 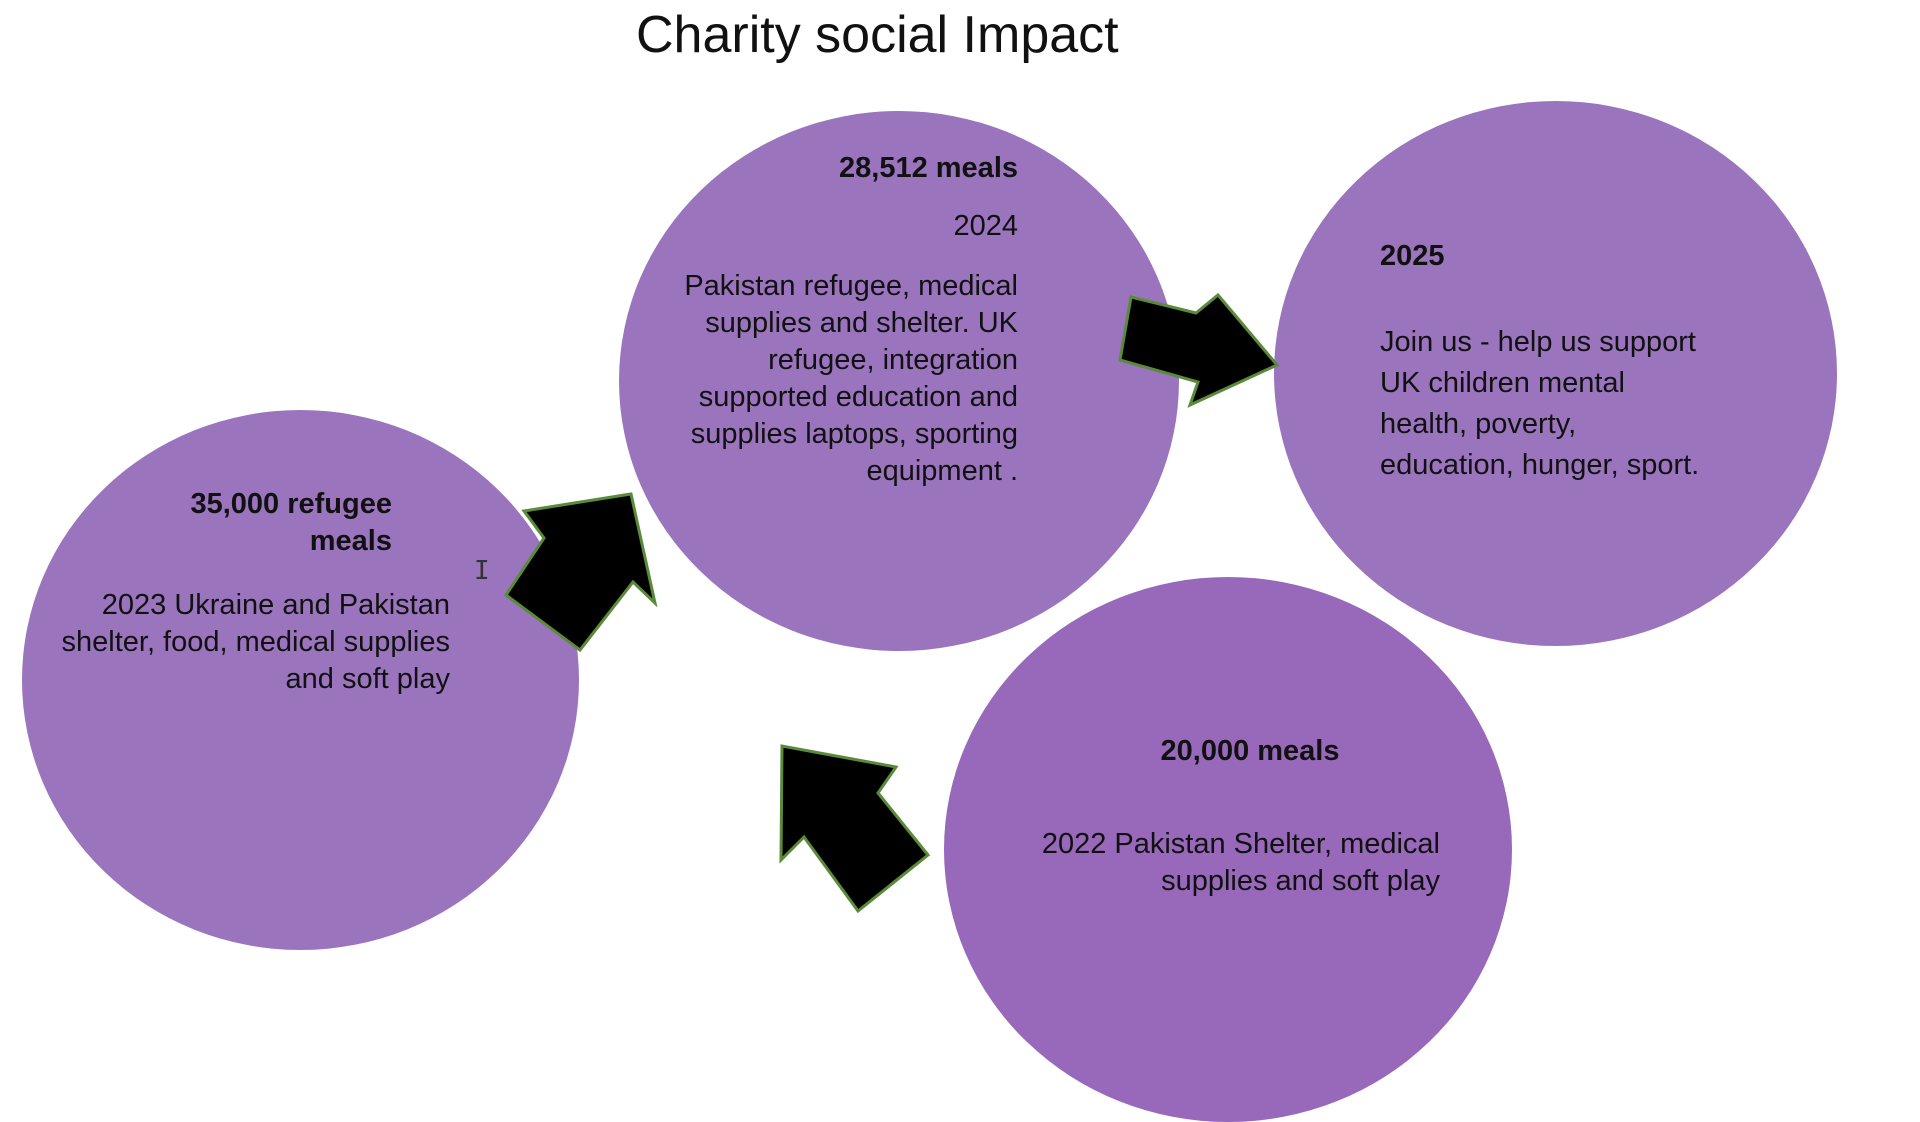 What do you see at coordinates (985, 226) in the screenshot?
I see `node-2024-year: 2024` at bounding box center [985, 226].